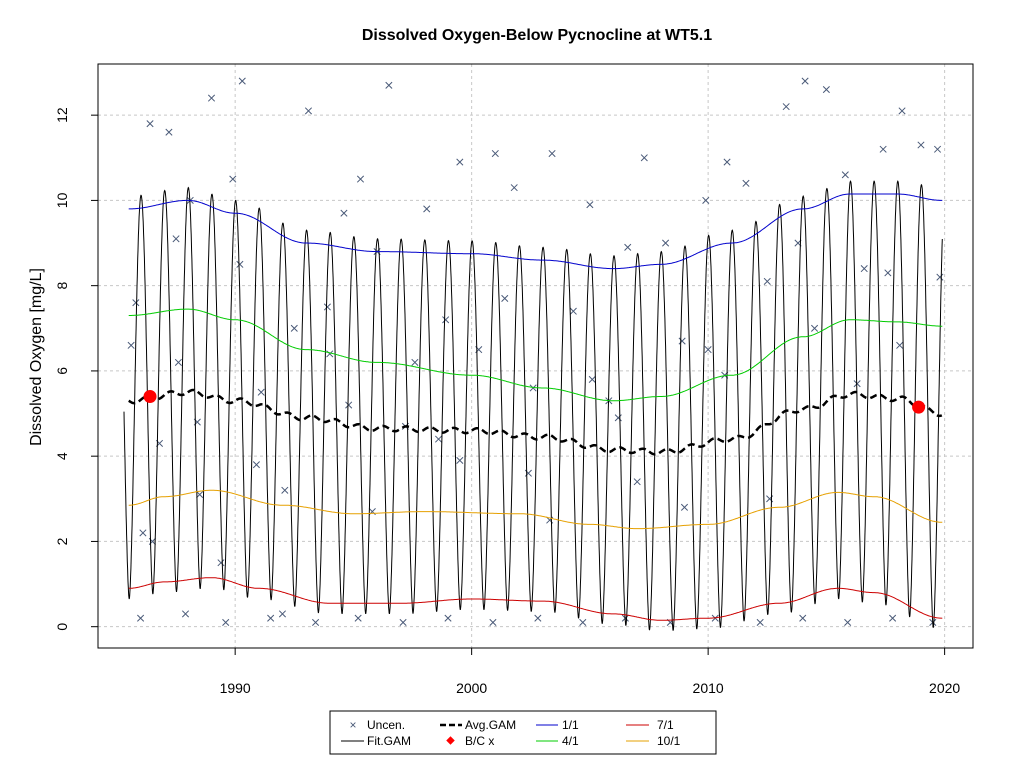 The height and width of the screenshot is (768, 1024). What do you see at coordinates (669, 741) in the screenshot?
I see `legend-label-10-1: 10/1` at bounding box center [669, 741].